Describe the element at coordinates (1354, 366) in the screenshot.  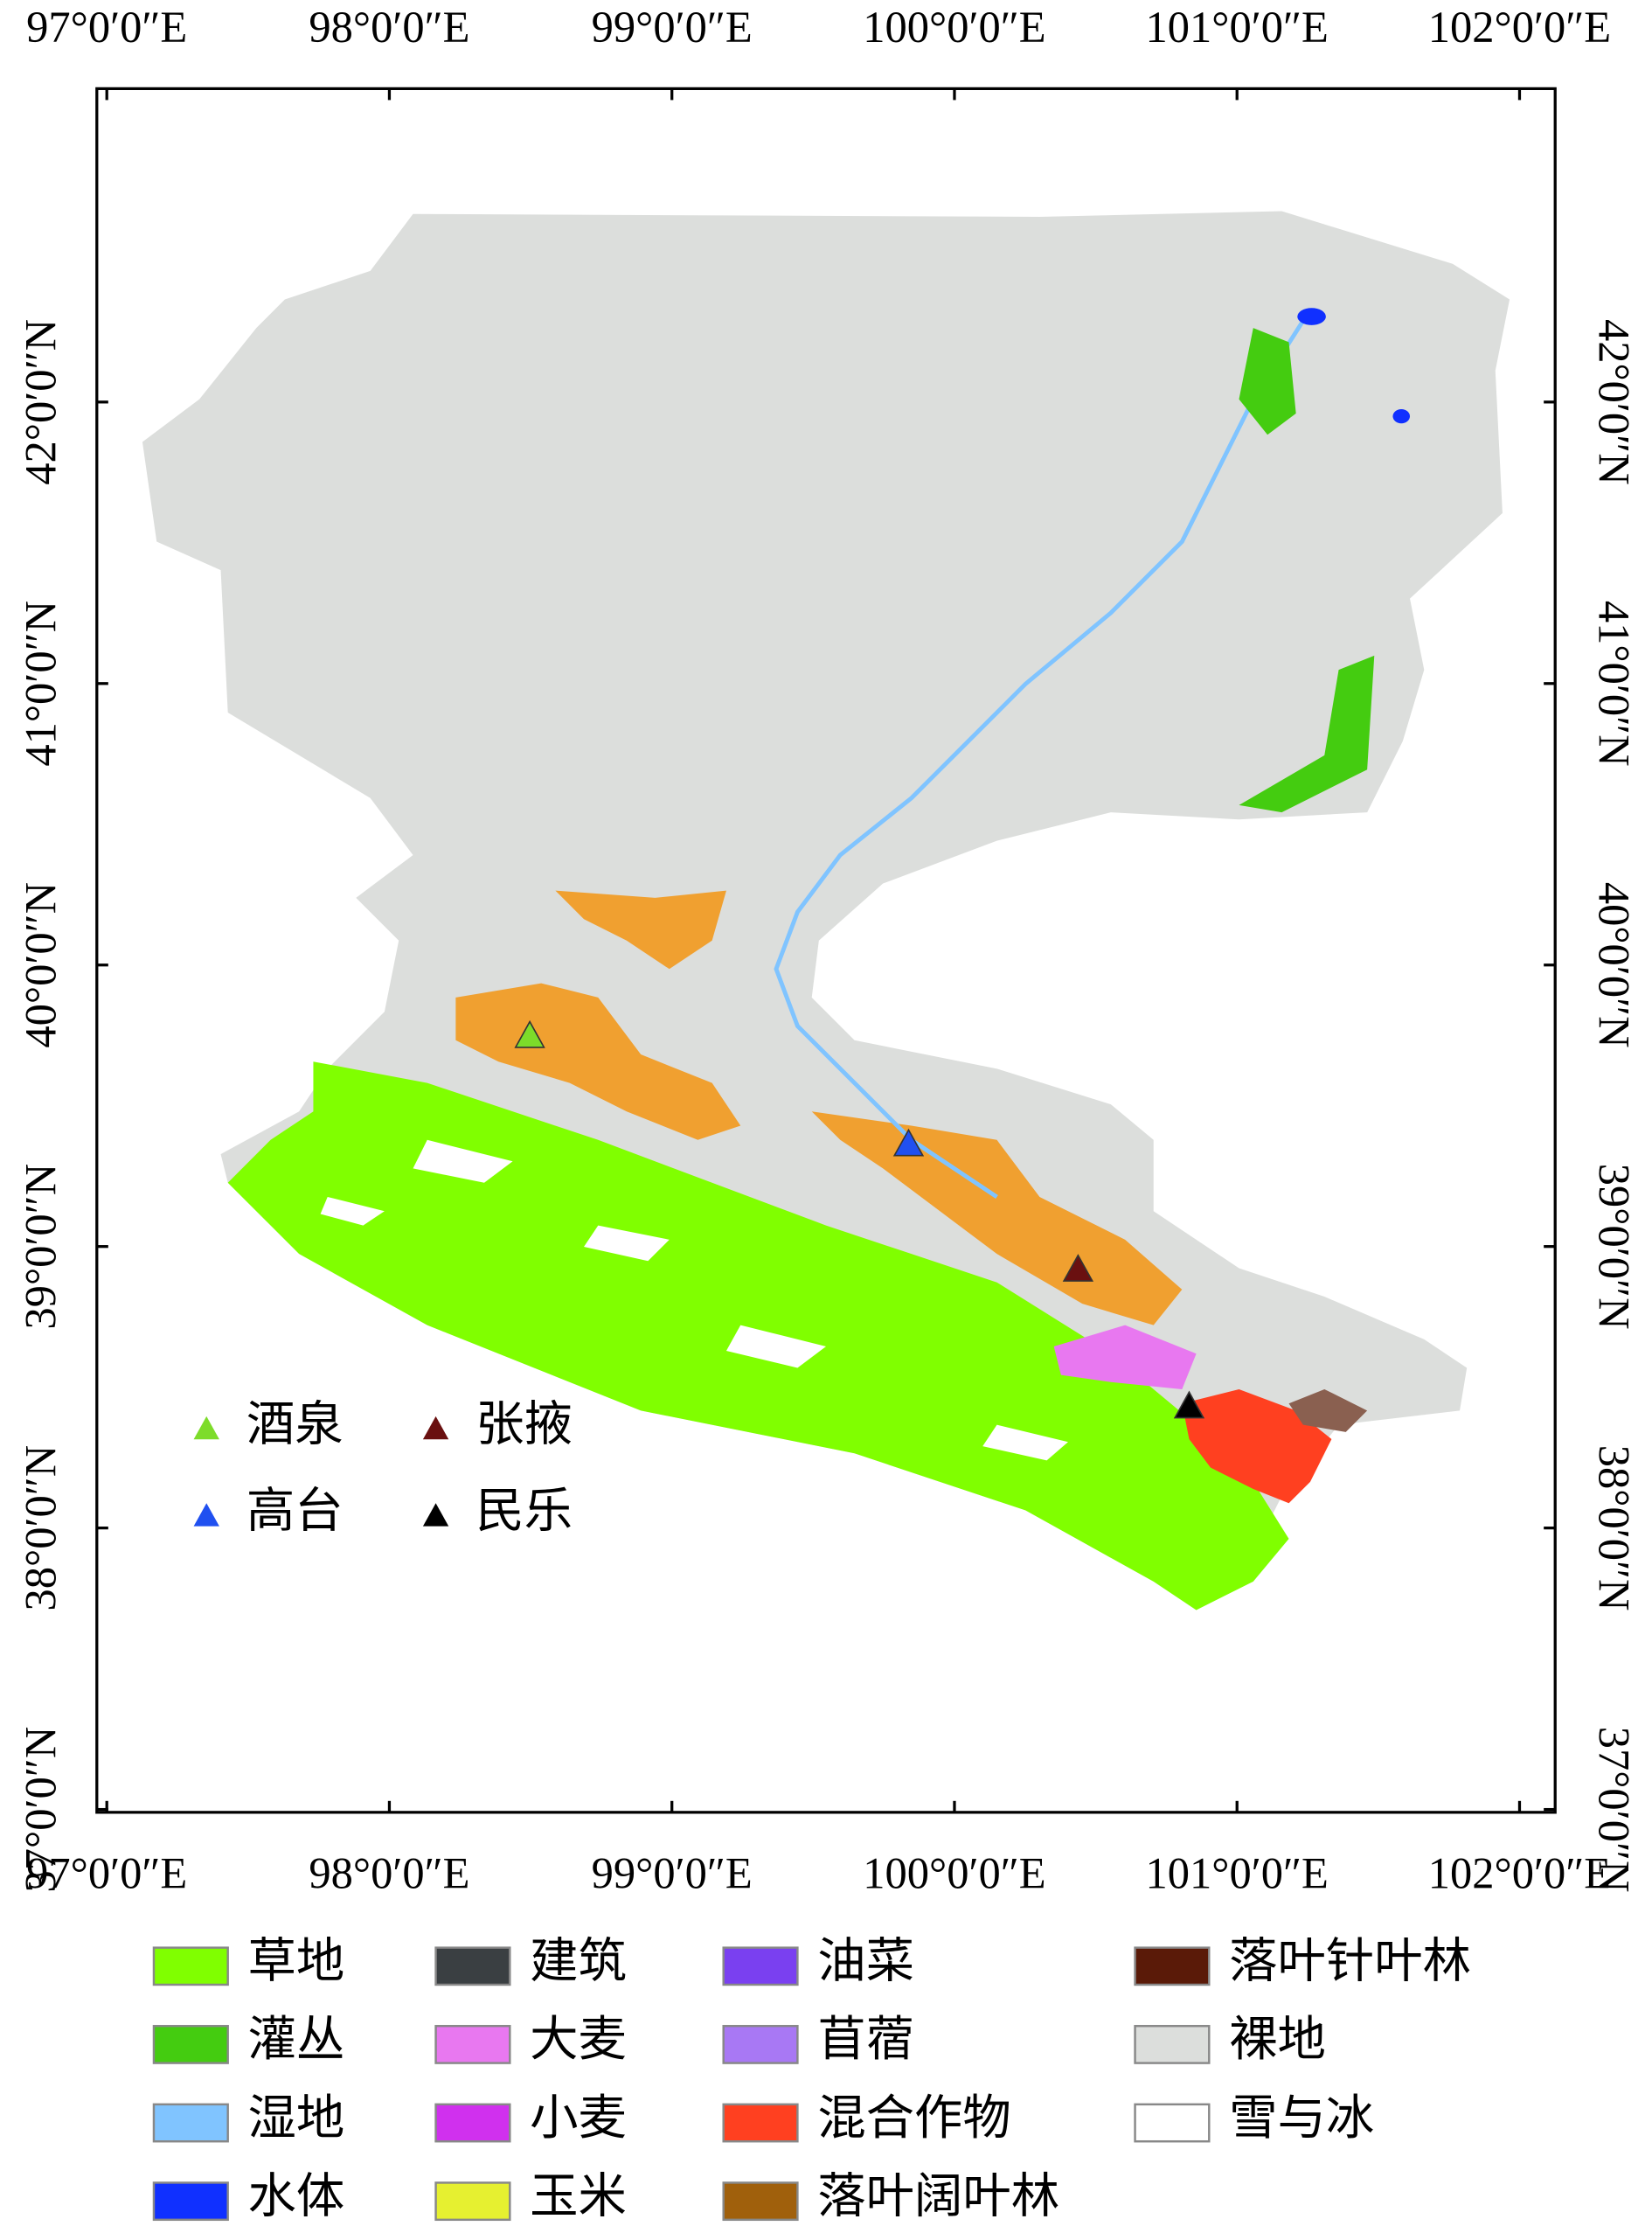
I see `water-bodies` at that location.